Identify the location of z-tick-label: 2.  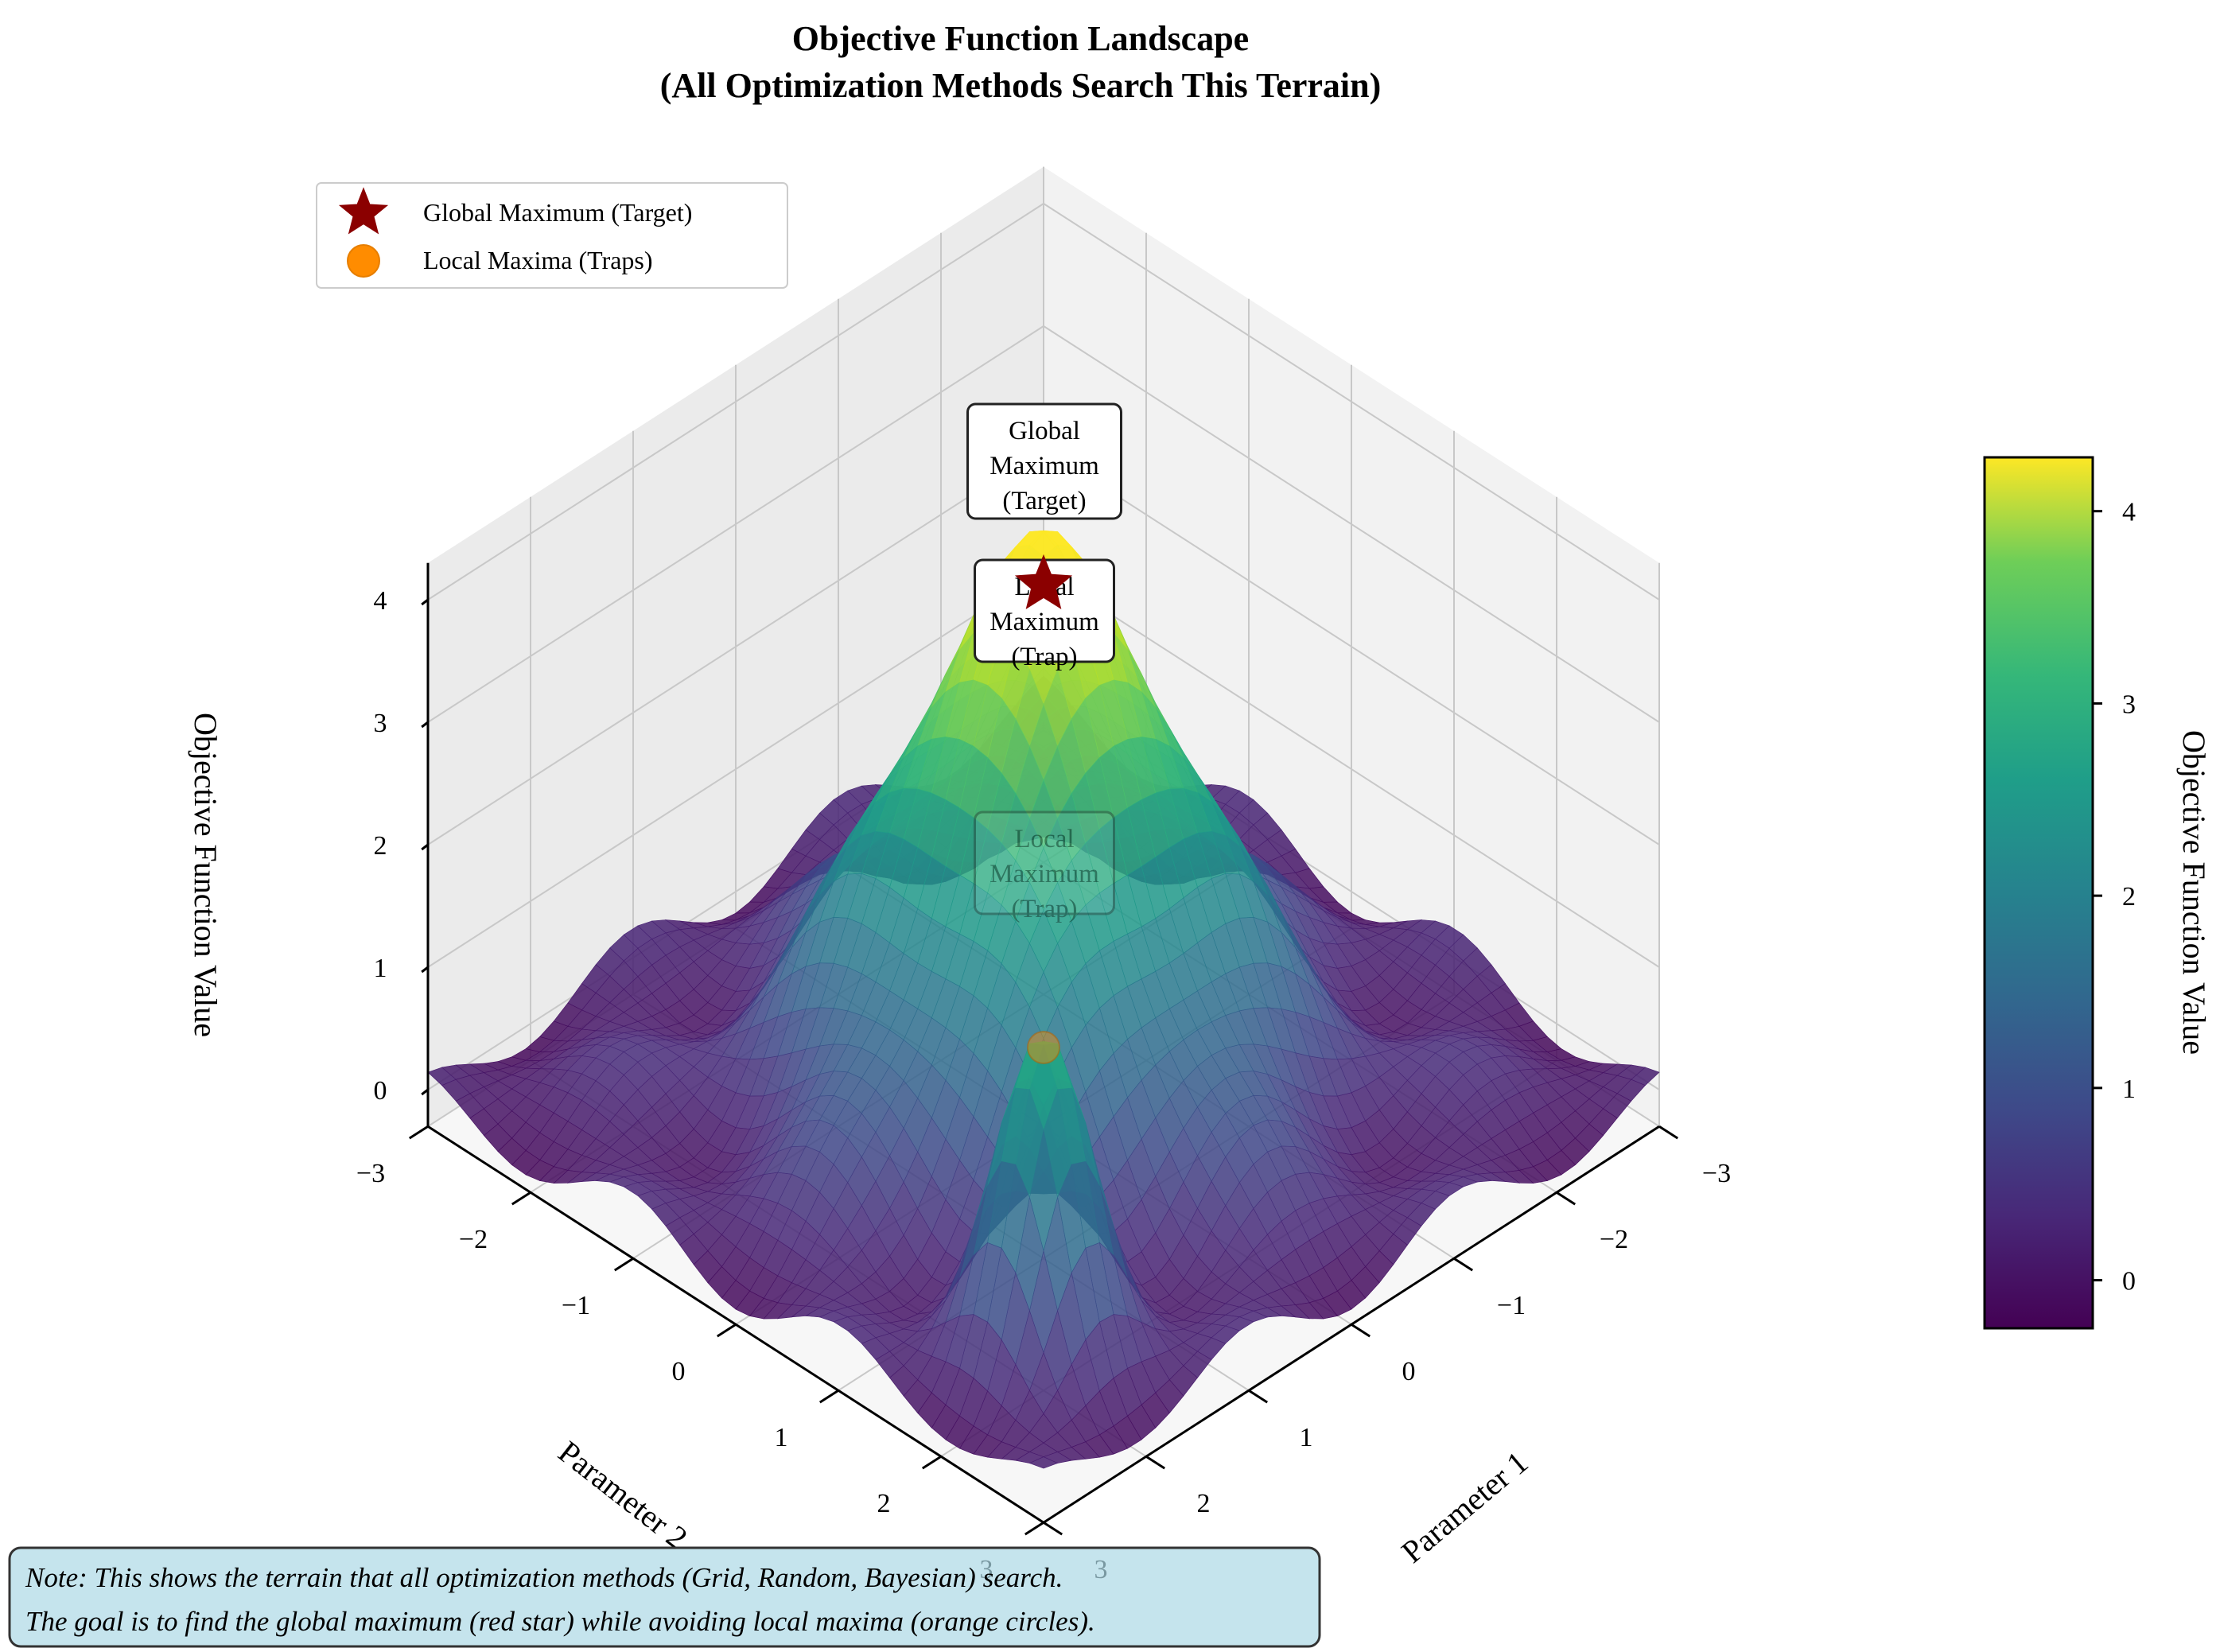
(380, 846).